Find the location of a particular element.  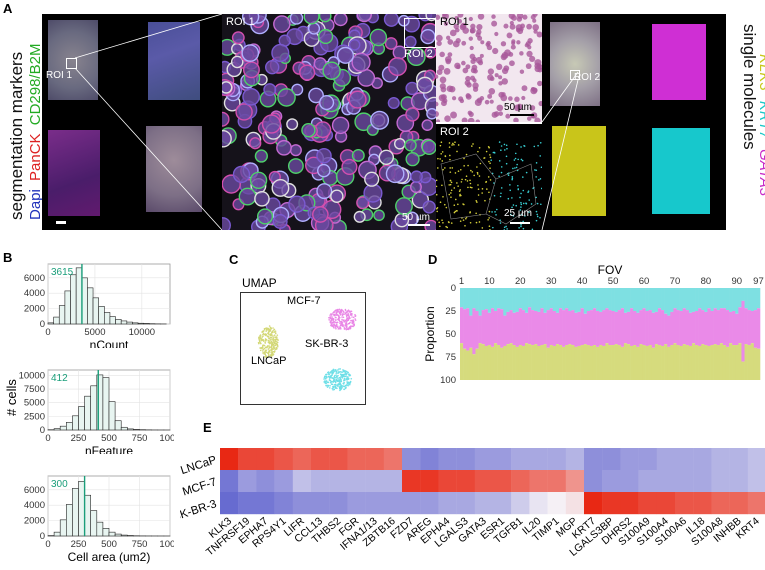

svg-text: KLK3 KRT7 GATA3 is located at coordinates (760, 125).